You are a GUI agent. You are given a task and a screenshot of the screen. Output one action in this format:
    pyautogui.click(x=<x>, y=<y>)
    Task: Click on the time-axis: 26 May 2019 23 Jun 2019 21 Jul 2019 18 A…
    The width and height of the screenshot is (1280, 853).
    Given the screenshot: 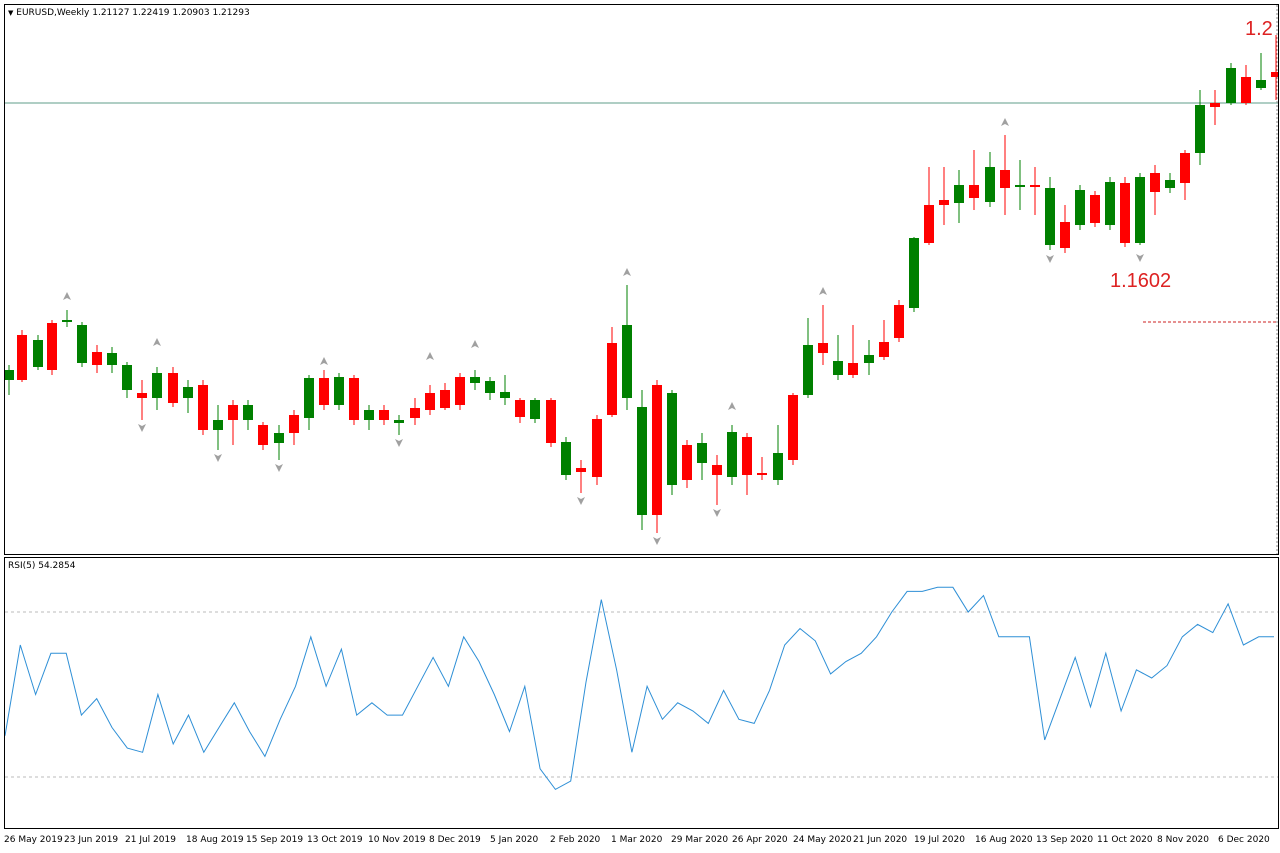 What is the action you would take?
    pyautogui.click(x=640, y=841)
    